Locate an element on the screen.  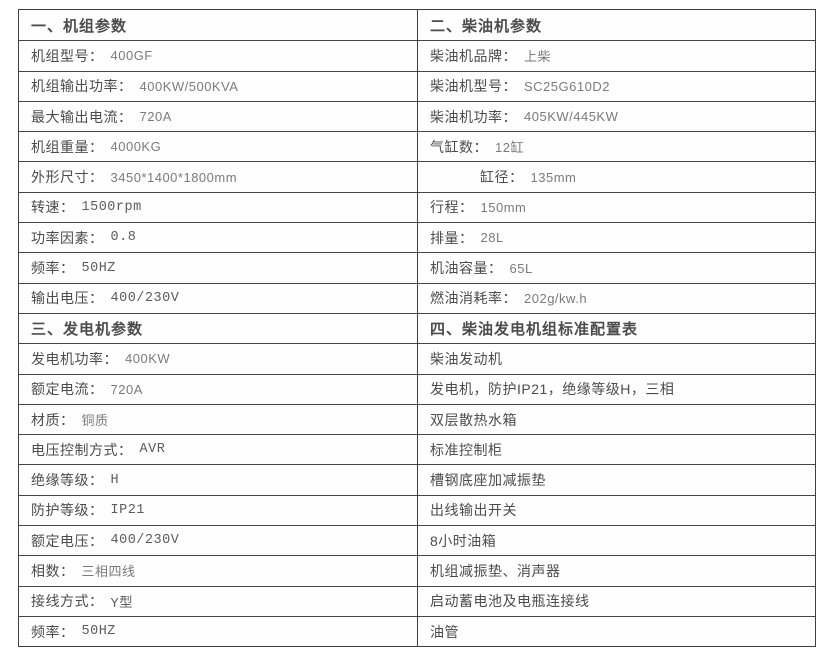
spec-row-phases: 相数： 三相四线 is located at coordinates (218, 570).